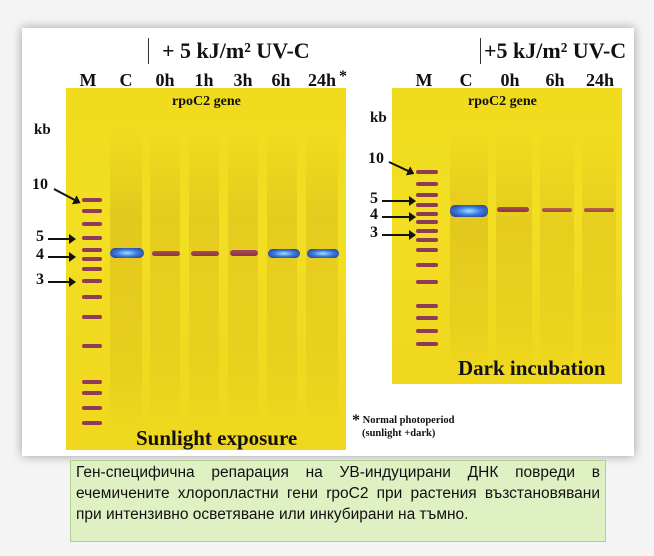 Image resolution: width=654 pixels, height=556 pixels. Describe the element at coordinates (165, 80) in the screenshot. I see `left-lane-0h: 0h` at that location.